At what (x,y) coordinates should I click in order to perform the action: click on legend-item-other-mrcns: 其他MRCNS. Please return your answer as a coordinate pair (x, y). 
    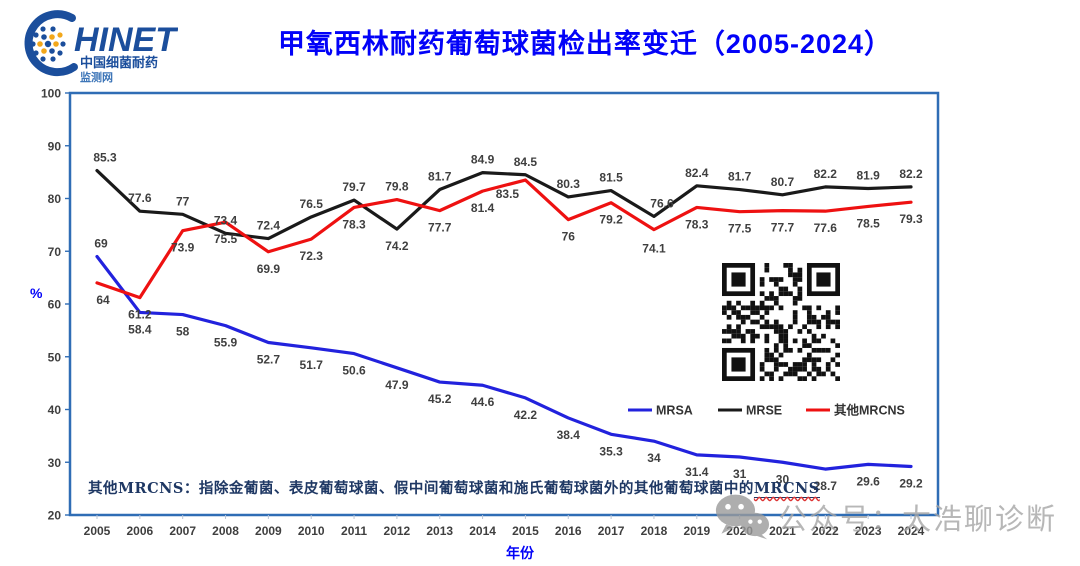
    Looking at the image, I should click on (855, 410).